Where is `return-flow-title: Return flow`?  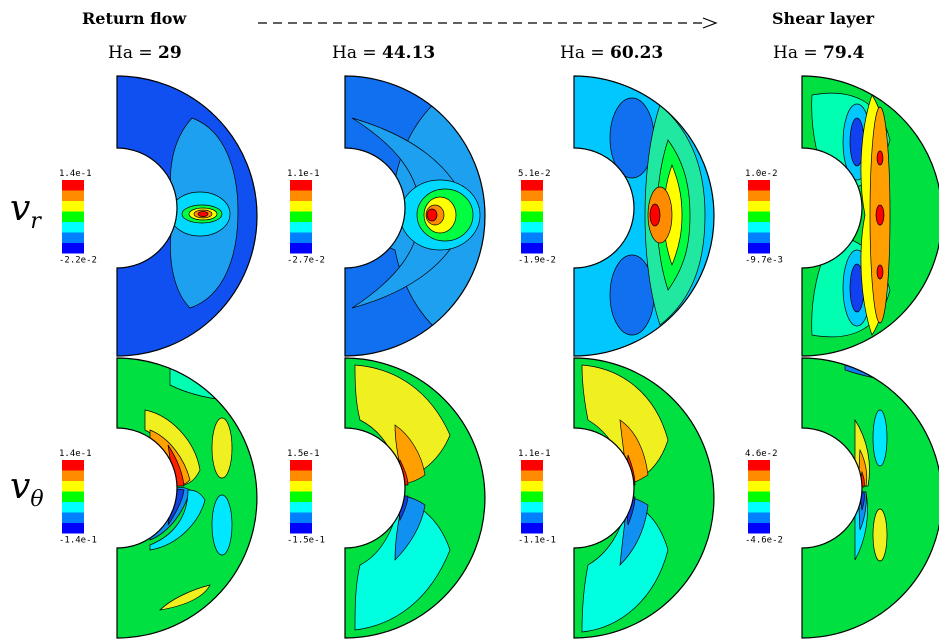
return-flow-title: Return flow is located at coordinates (134, 18).